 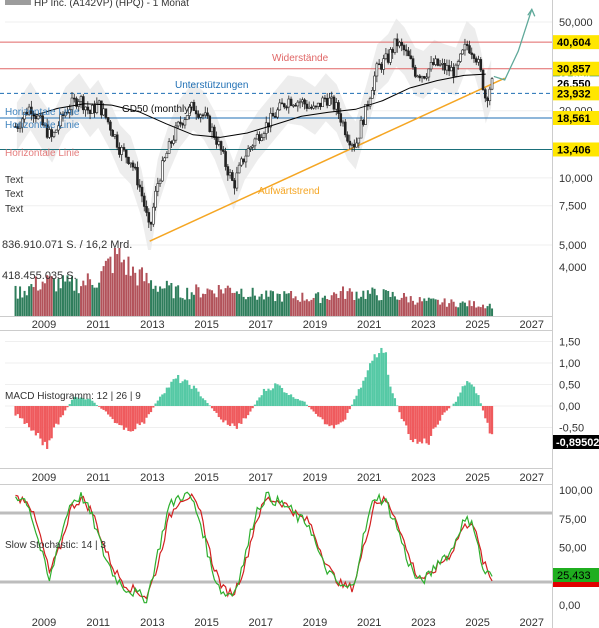 What do you see at coordinates (576, 23) in the screenshot?
I see `price-y-tick-label: 50,000` at bounding box center [576, 23].